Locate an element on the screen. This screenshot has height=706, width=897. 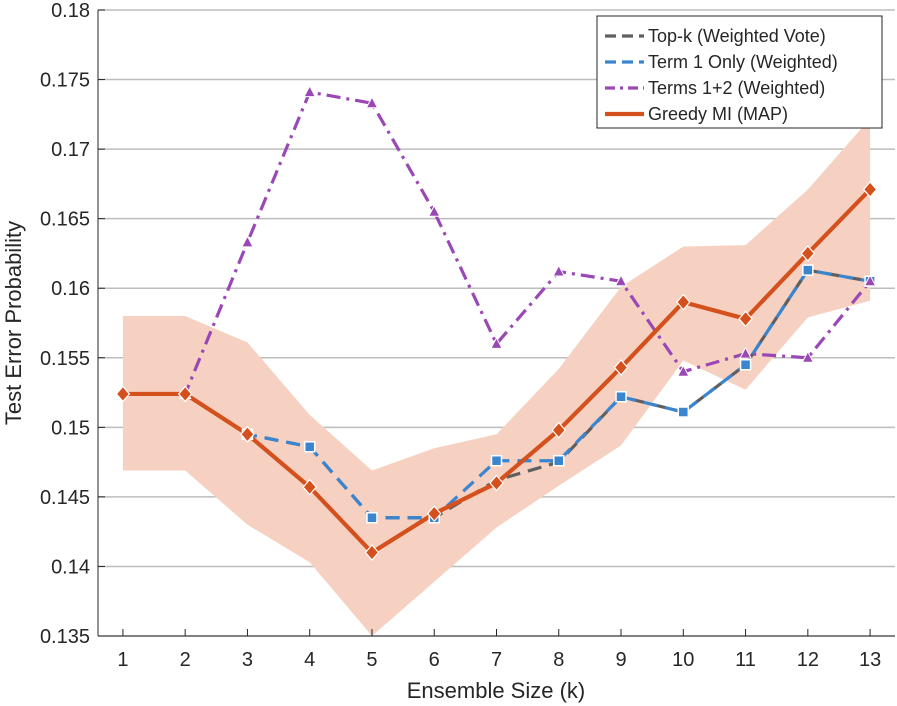
legend-box is located at coordinates (739, 72).